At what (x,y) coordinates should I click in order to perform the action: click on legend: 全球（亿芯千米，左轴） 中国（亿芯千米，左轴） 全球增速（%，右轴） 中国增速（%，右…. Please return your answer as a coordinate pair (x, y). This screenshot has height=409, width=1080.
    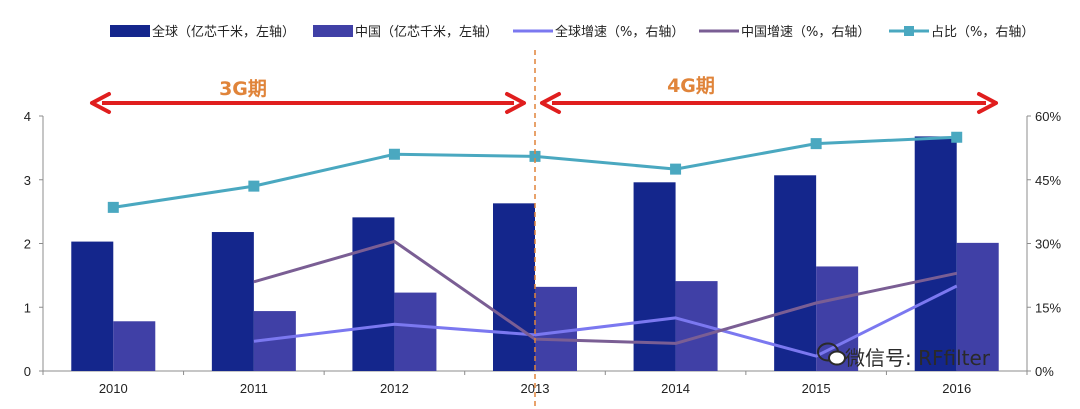
    Looking at the image, I should click on (572, 32).